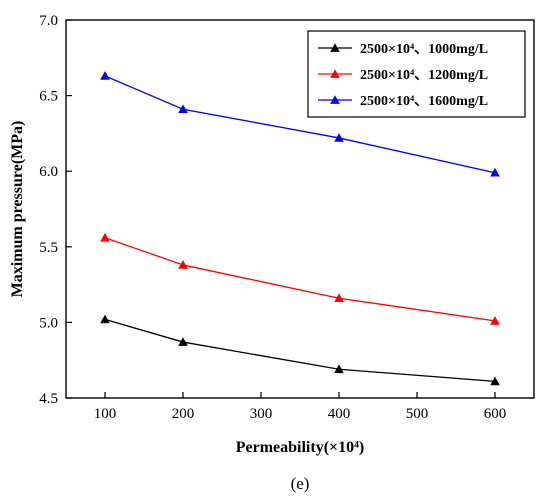 This screenshot has width=550, height=503. What do you see at coordinates (48, 21) in the screenshot?
I see `y-tick-label: 7.0` at bounding box center [48, 21].